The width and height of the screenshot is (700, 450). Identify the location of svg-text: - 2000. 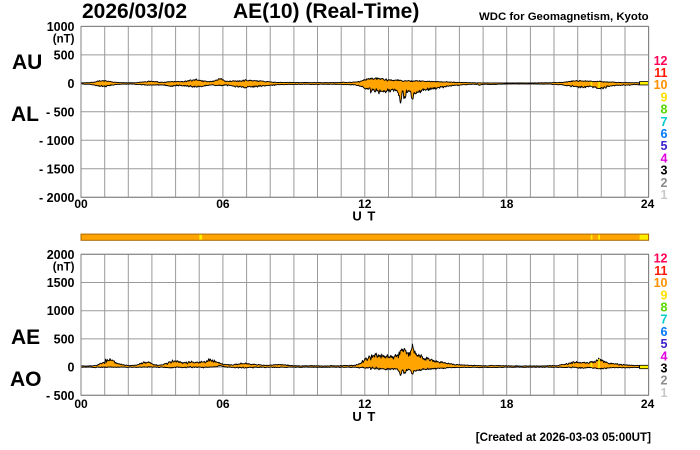
(56, 198).